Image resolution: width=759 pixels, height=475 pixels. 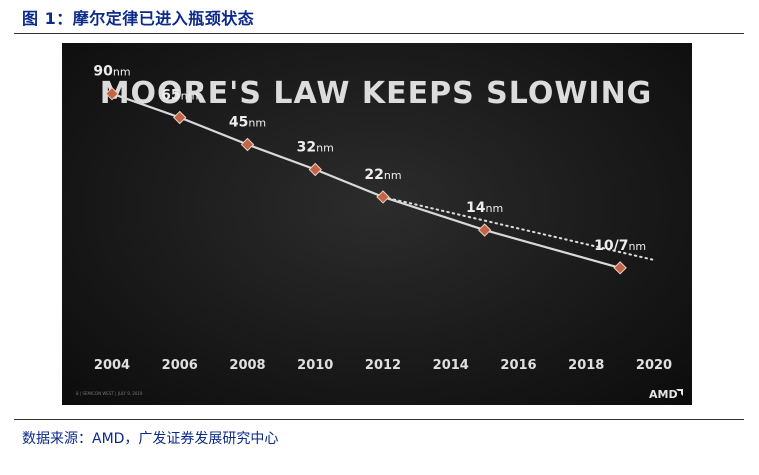 I want to click on amd-logo-arrow-icon, so click(x=679, y=392).